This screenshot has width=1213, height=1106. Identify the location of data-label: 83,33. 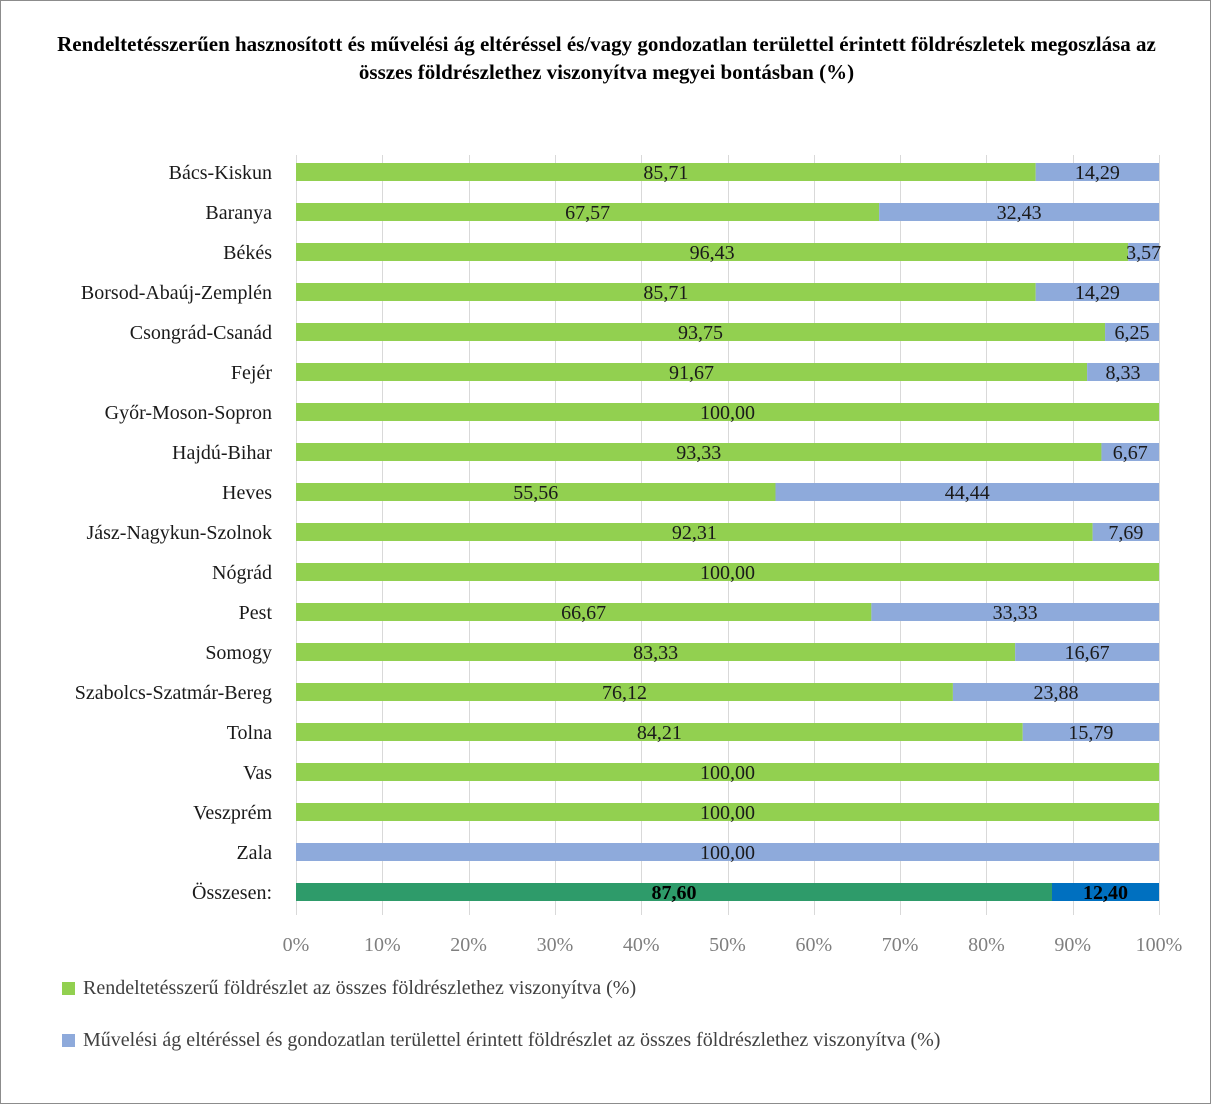
(655, 653).